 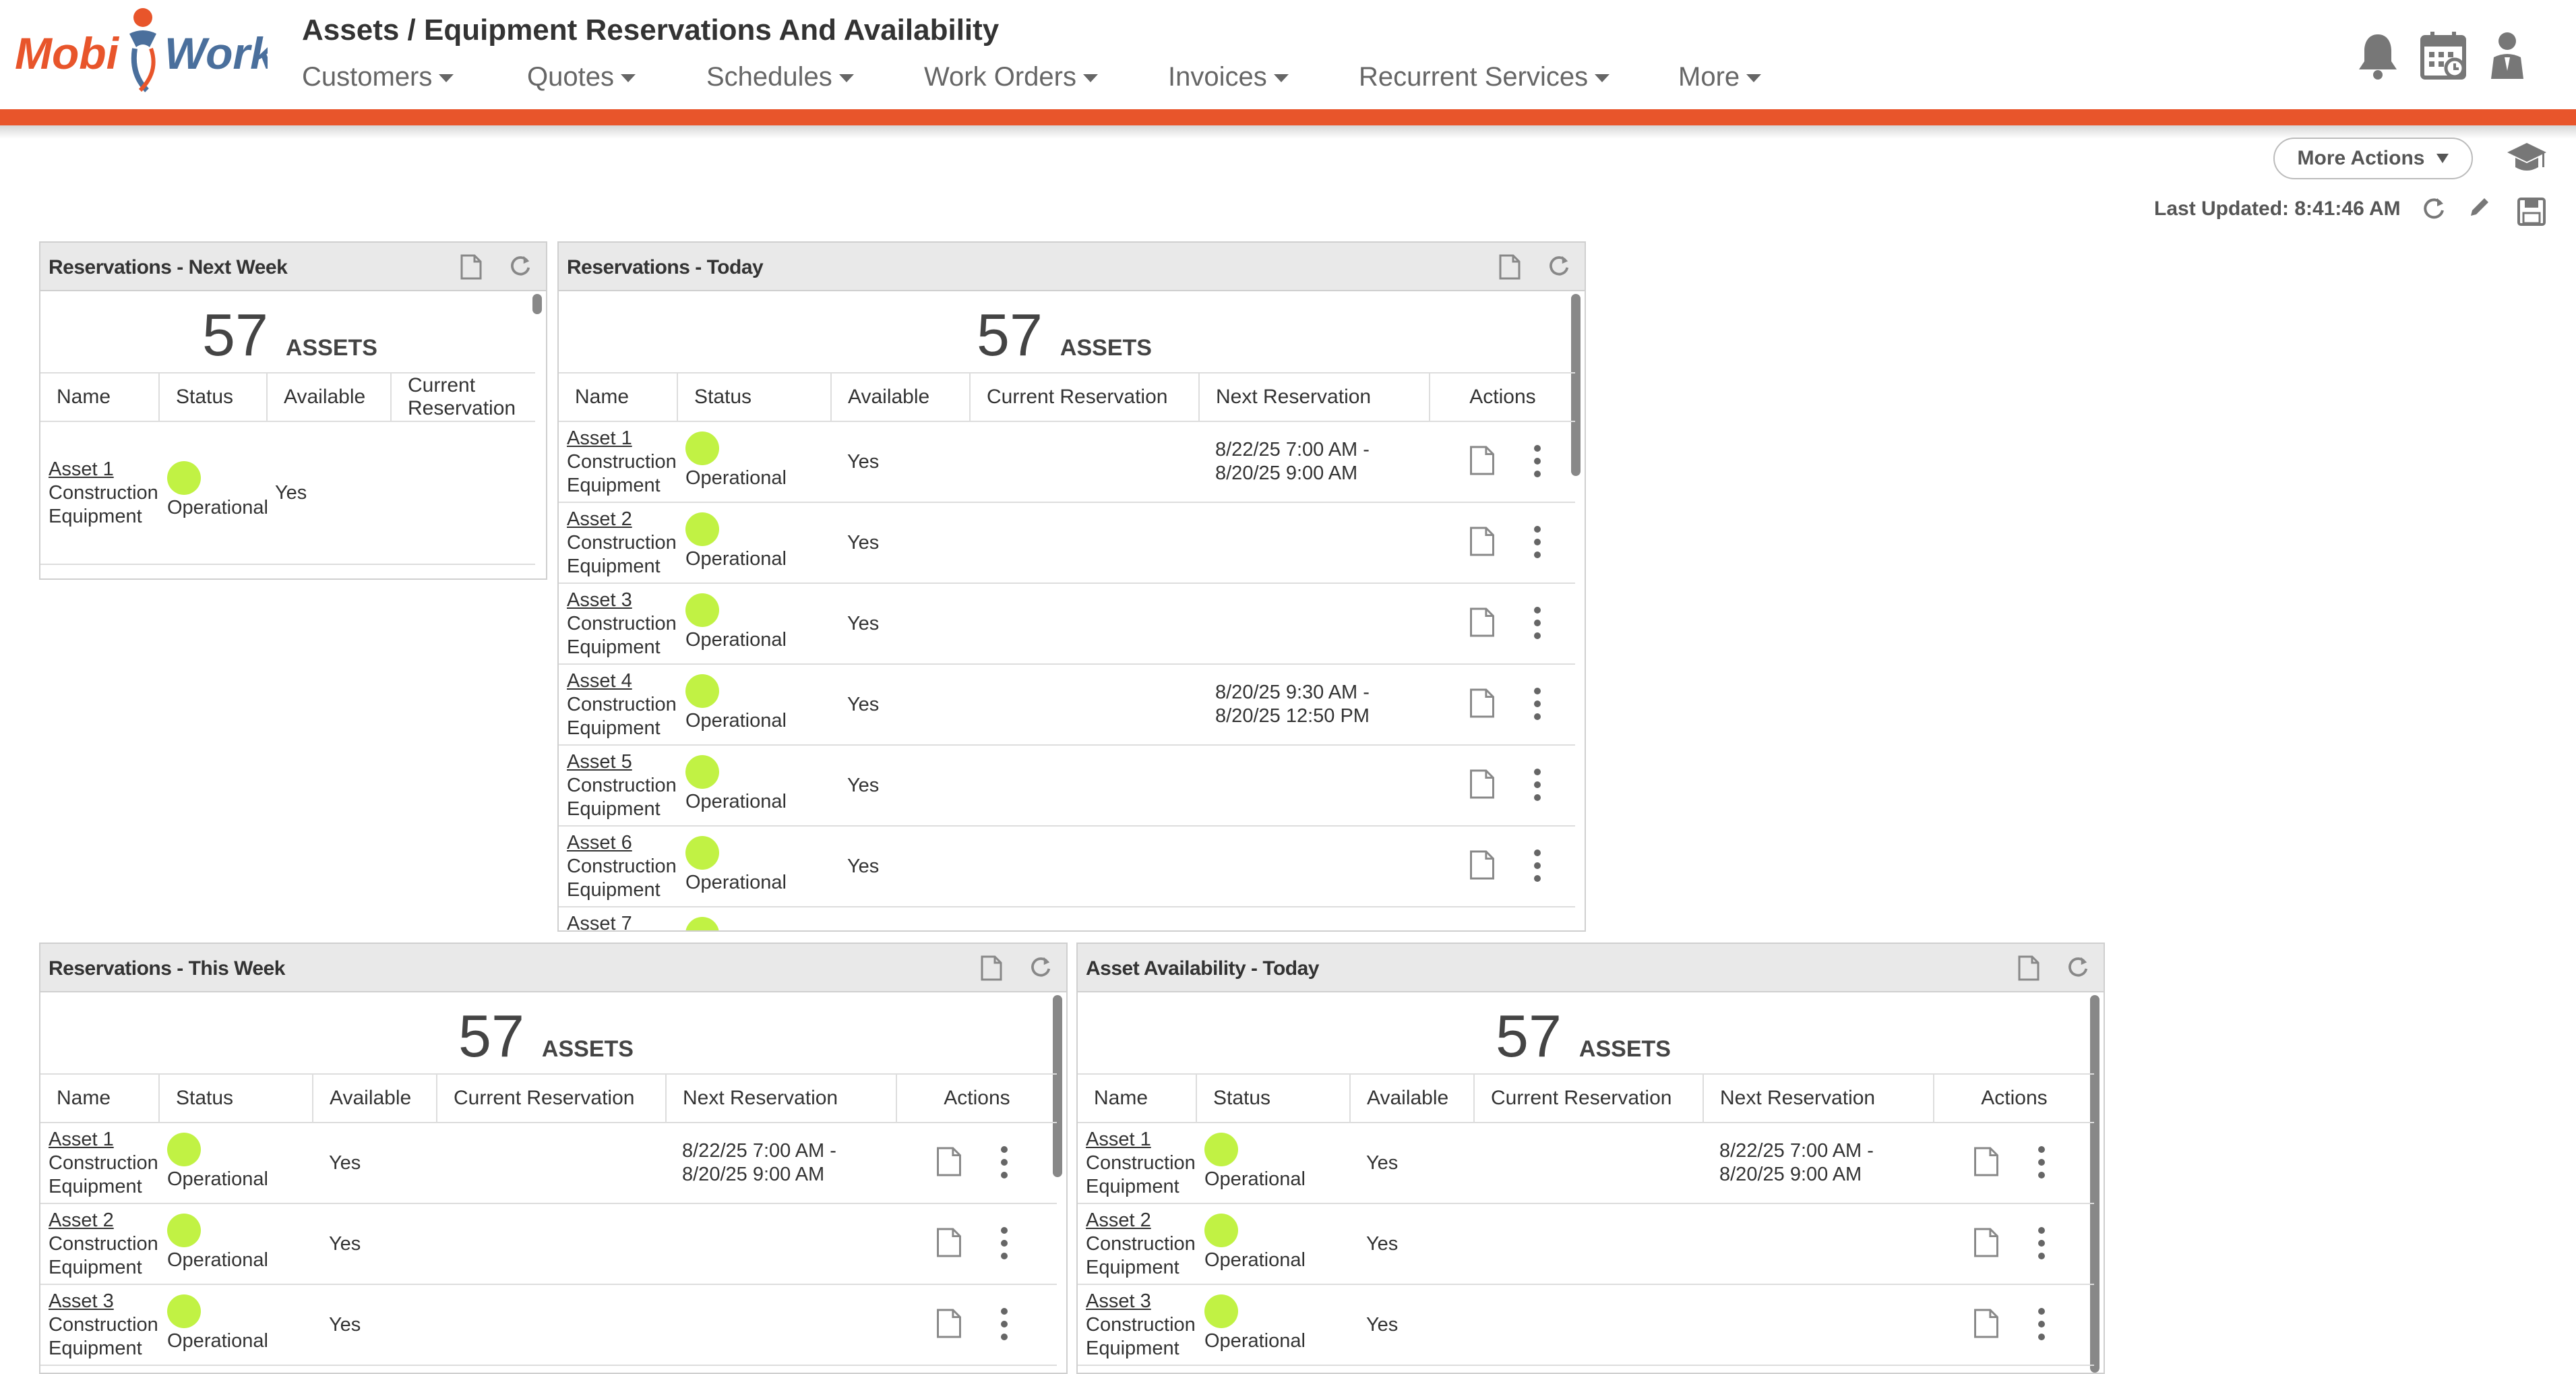 What do you see at coordinates (141, 51) in the screenshot?
I see `mobiwork-logo: Mobi Work` at bounding box center [141, 51].